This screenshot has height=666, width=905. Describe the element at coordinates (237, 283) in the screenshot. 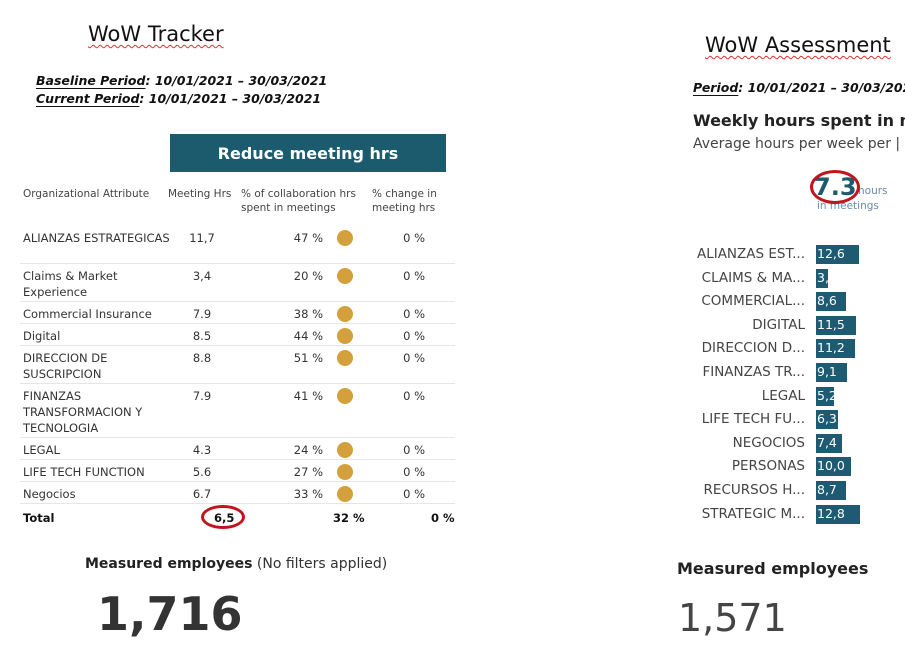

I see `table-row: Claims & Market Experience 3,4 20 % 0 %` at that location.